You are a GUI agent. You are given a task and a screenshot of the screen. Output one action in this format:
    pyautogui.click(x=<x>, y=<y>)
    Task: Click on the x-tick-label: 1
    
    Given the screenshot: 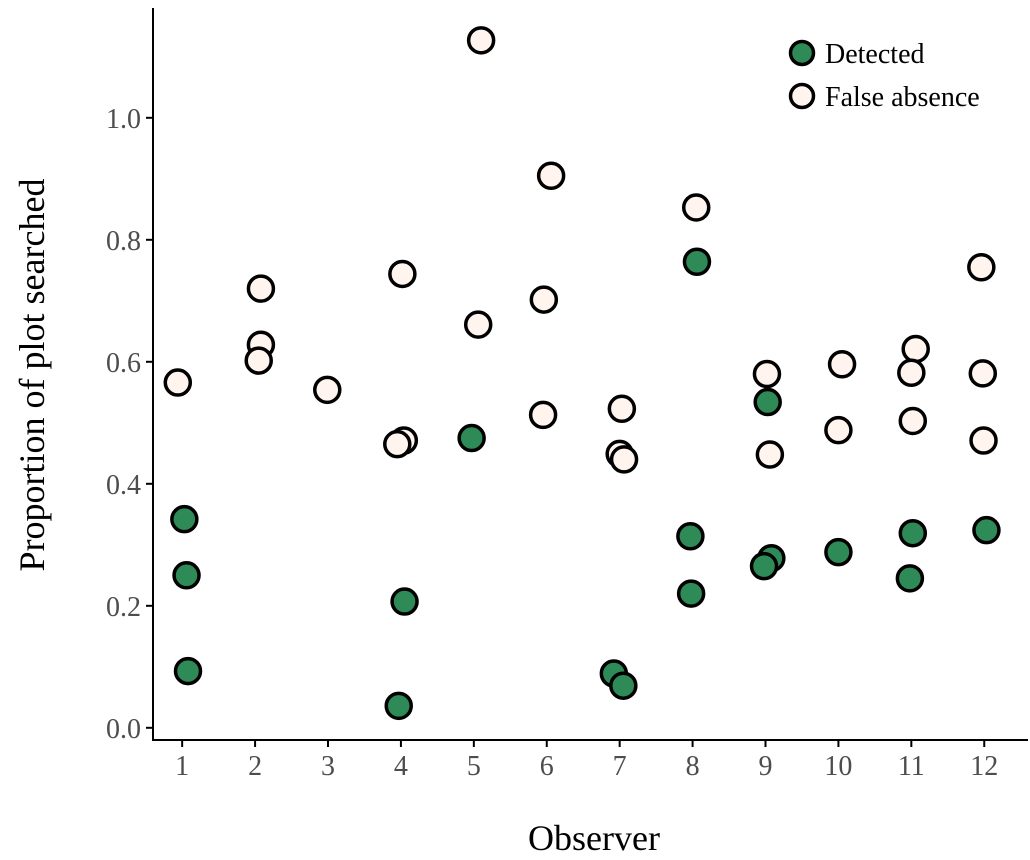 What is the action you would take?
    pyautogui.click(x=182, y=766)
    